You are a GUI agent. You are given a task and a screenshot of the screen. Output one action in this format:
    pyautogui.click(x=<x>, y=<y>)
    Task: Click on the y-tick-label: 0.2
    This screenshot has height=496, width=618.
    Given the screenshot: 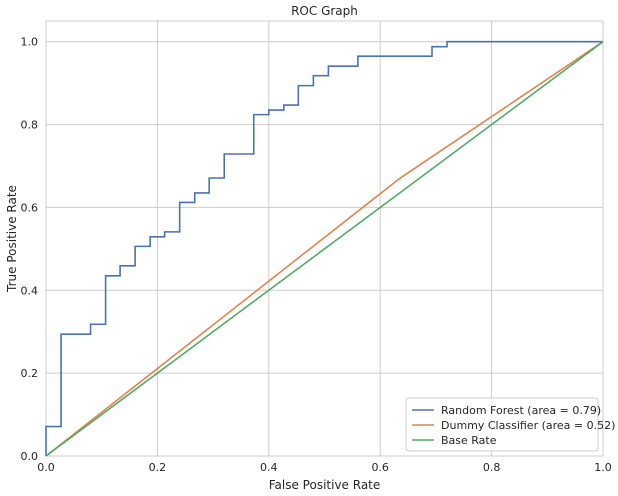 What is the action you would take?
    pyautogui.click(x=30, y=373)
    